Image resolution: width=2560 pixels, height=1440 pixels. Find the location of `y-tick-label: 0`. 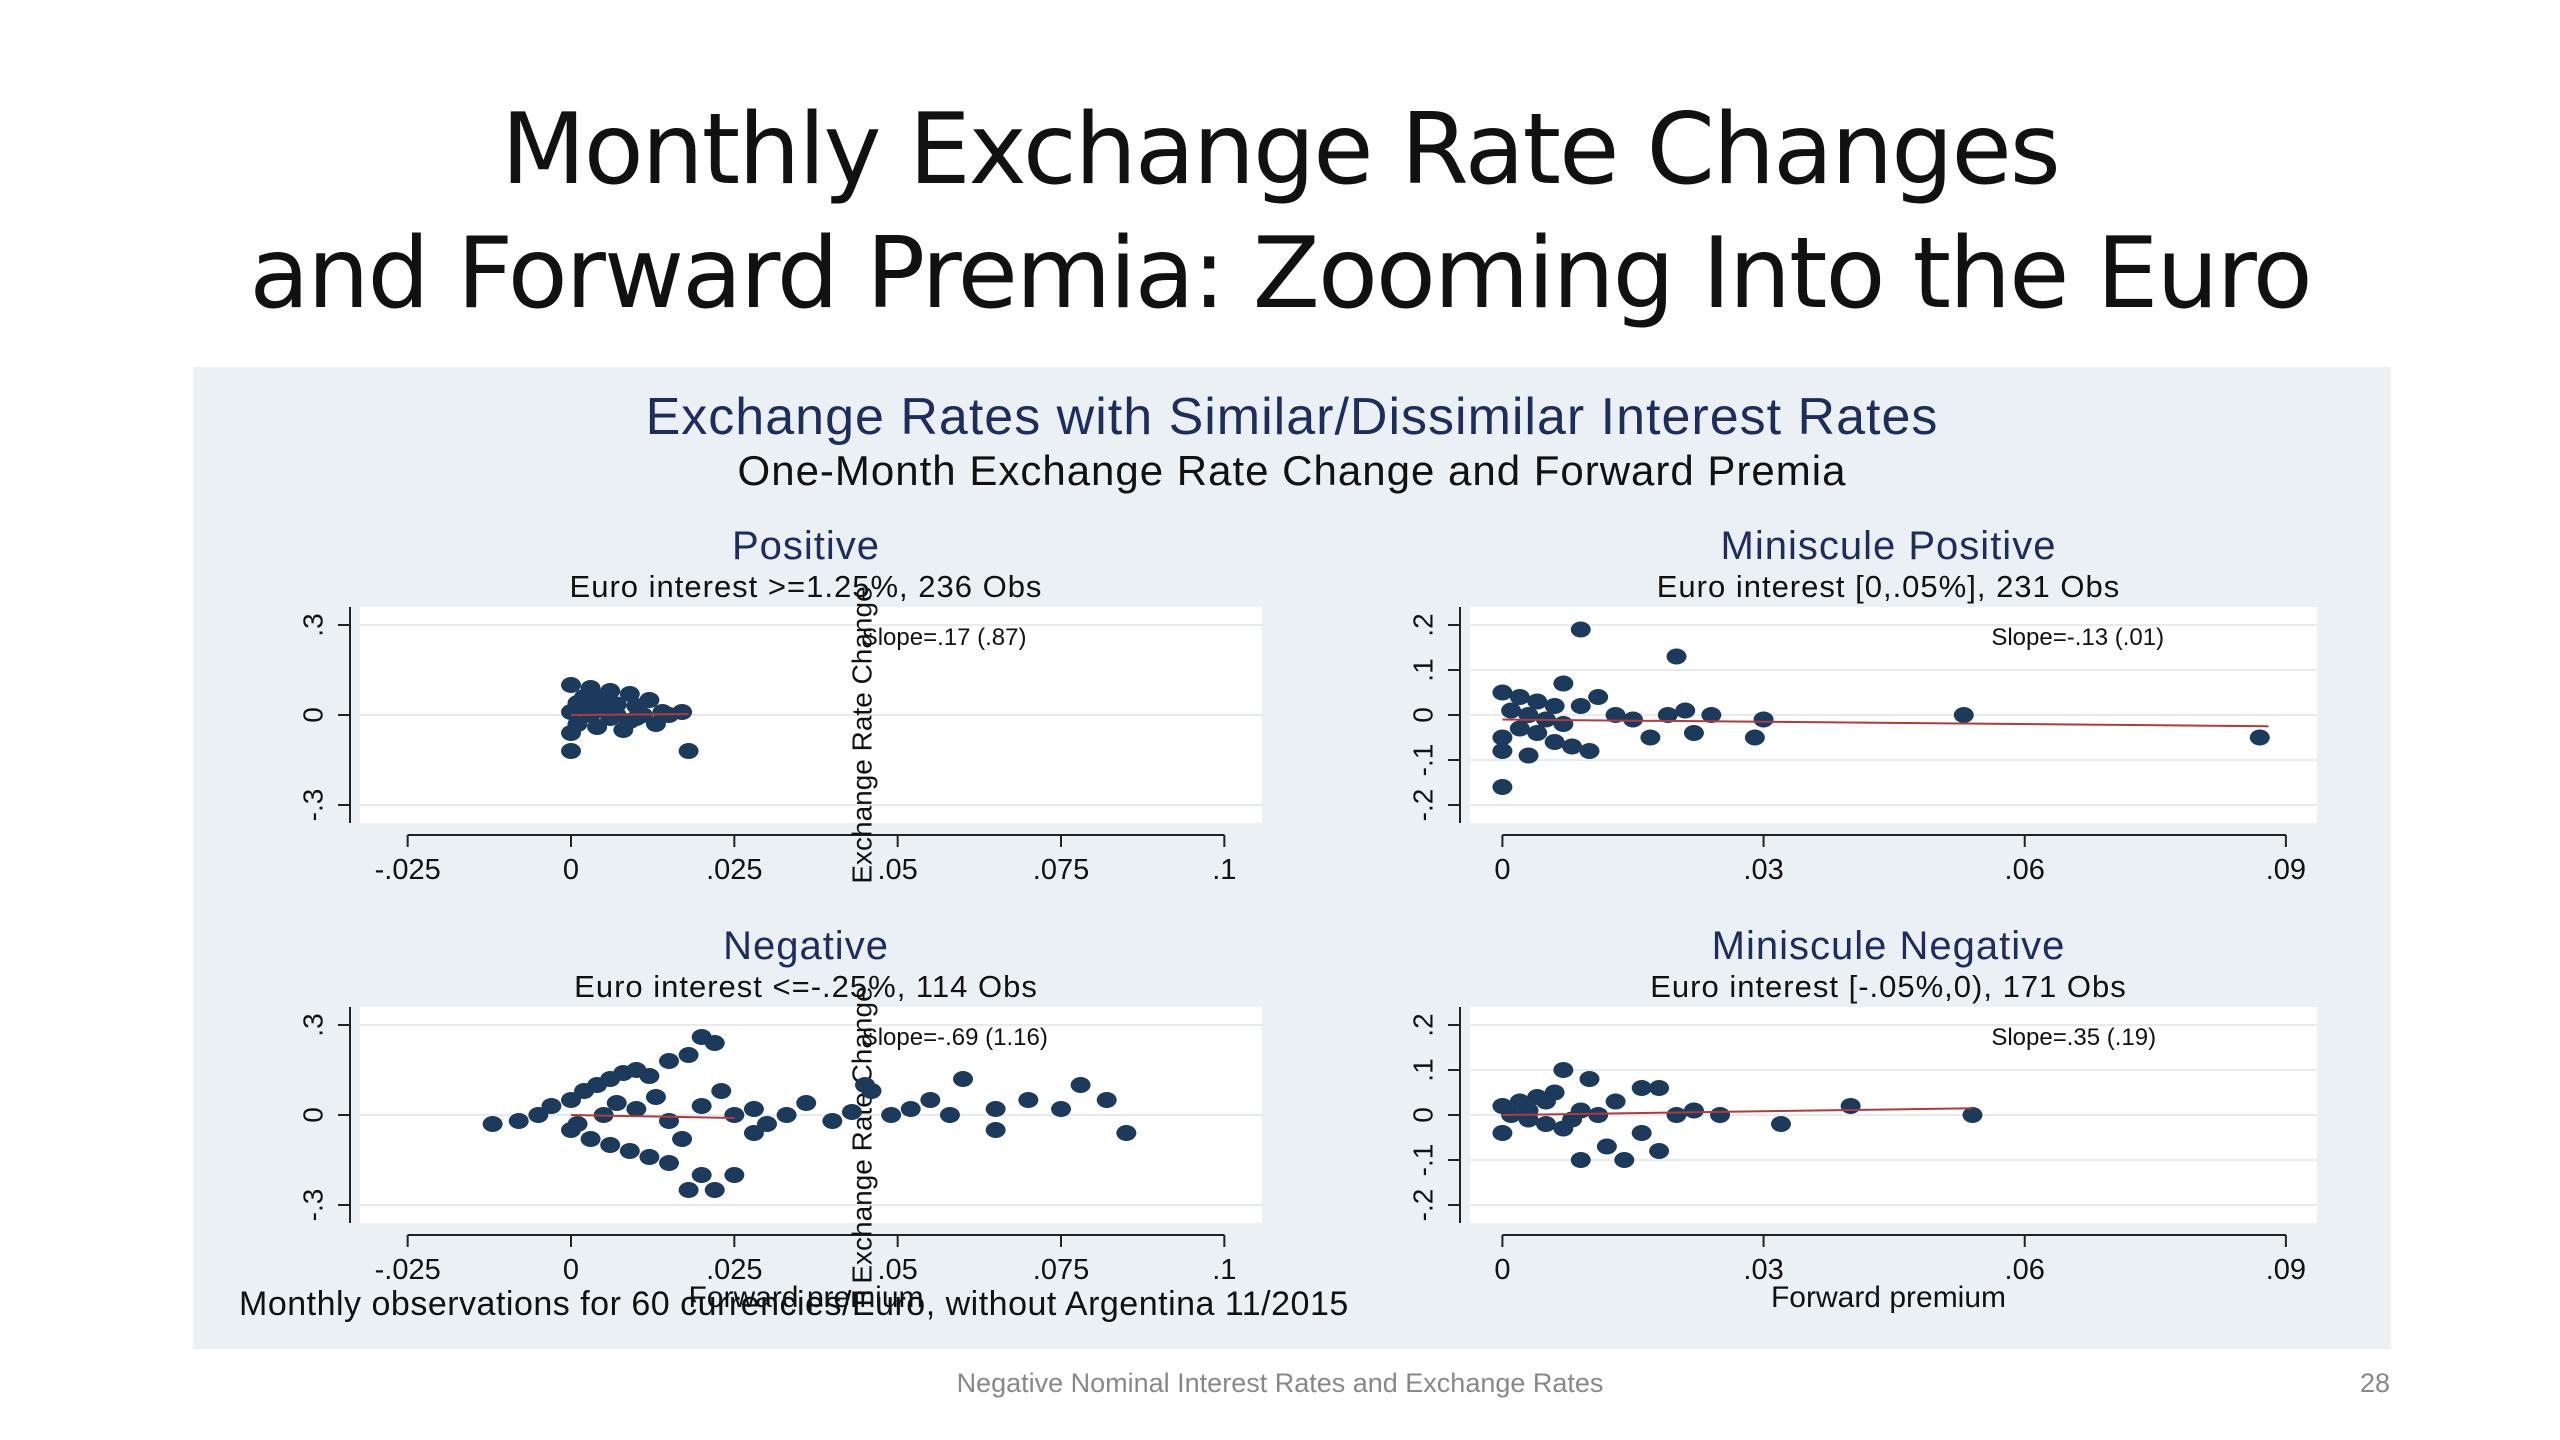

y-tick-label: 0 is located at coordinates (312, 715).